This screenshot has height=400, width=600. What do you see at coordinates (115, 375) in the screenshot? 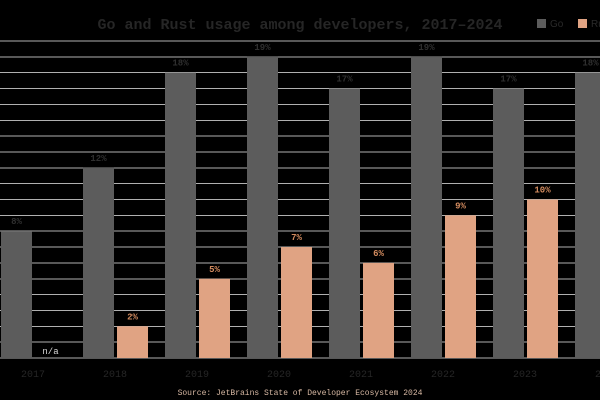
I see `x-tick-label: 2018` at bounding box center [115, 375].